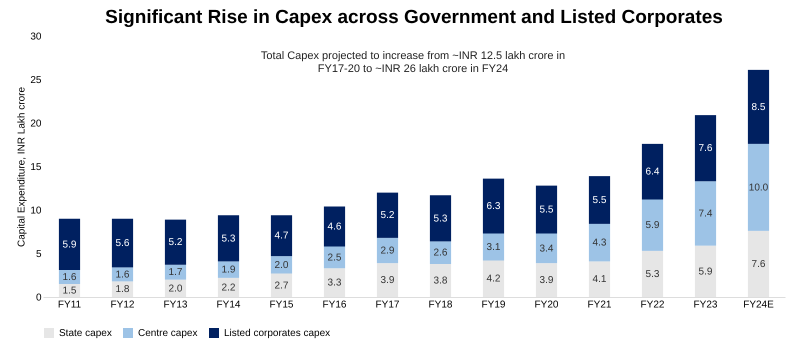  I want to click on data-label: 4.7, so click(281, 236).